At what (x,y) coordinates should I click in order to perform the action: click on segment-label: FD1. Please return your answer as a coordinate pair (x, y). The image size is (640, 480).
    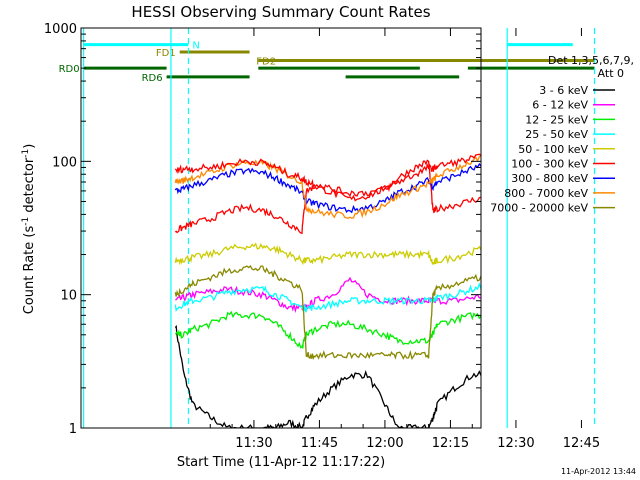
    Looking at the image, I should click on (166, 53).